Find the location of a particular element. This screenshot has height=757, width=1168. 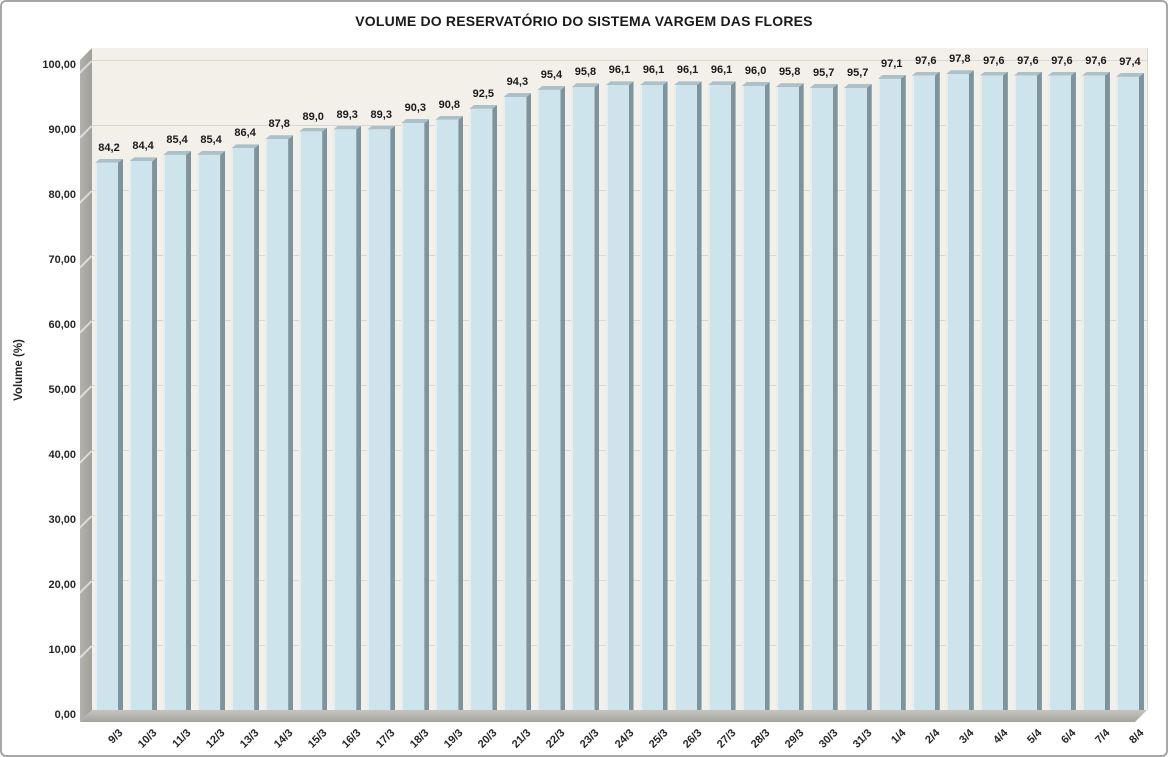

y-axis-tick-label: 0,00 is located at coordinates (65, 715).